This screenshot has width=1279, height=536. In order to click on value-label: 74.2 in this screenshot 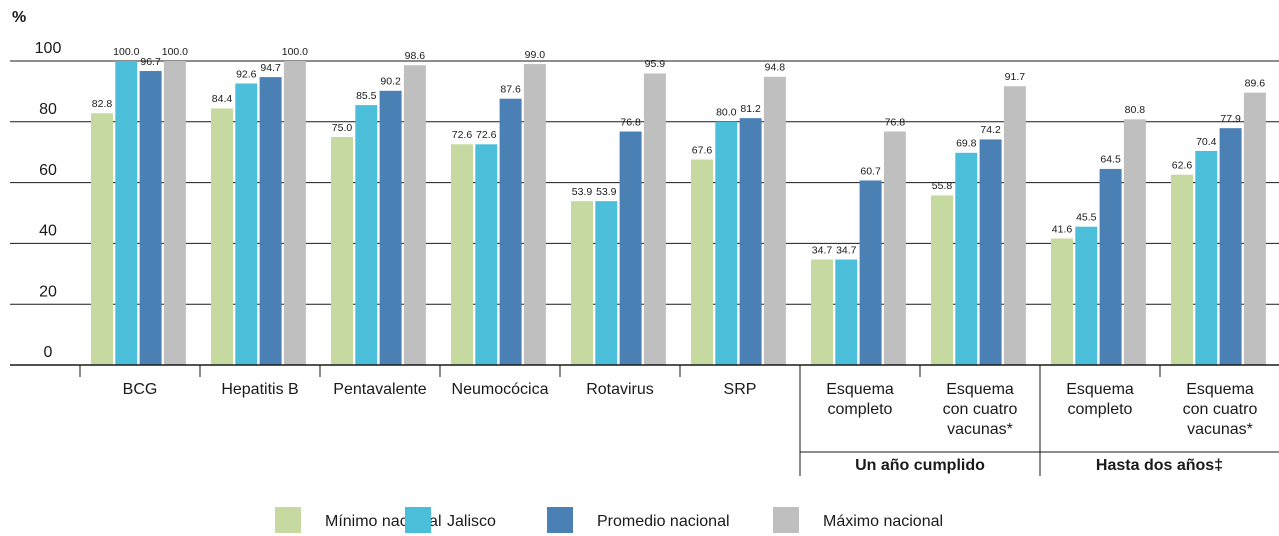, I will do `click(990, 130)`.